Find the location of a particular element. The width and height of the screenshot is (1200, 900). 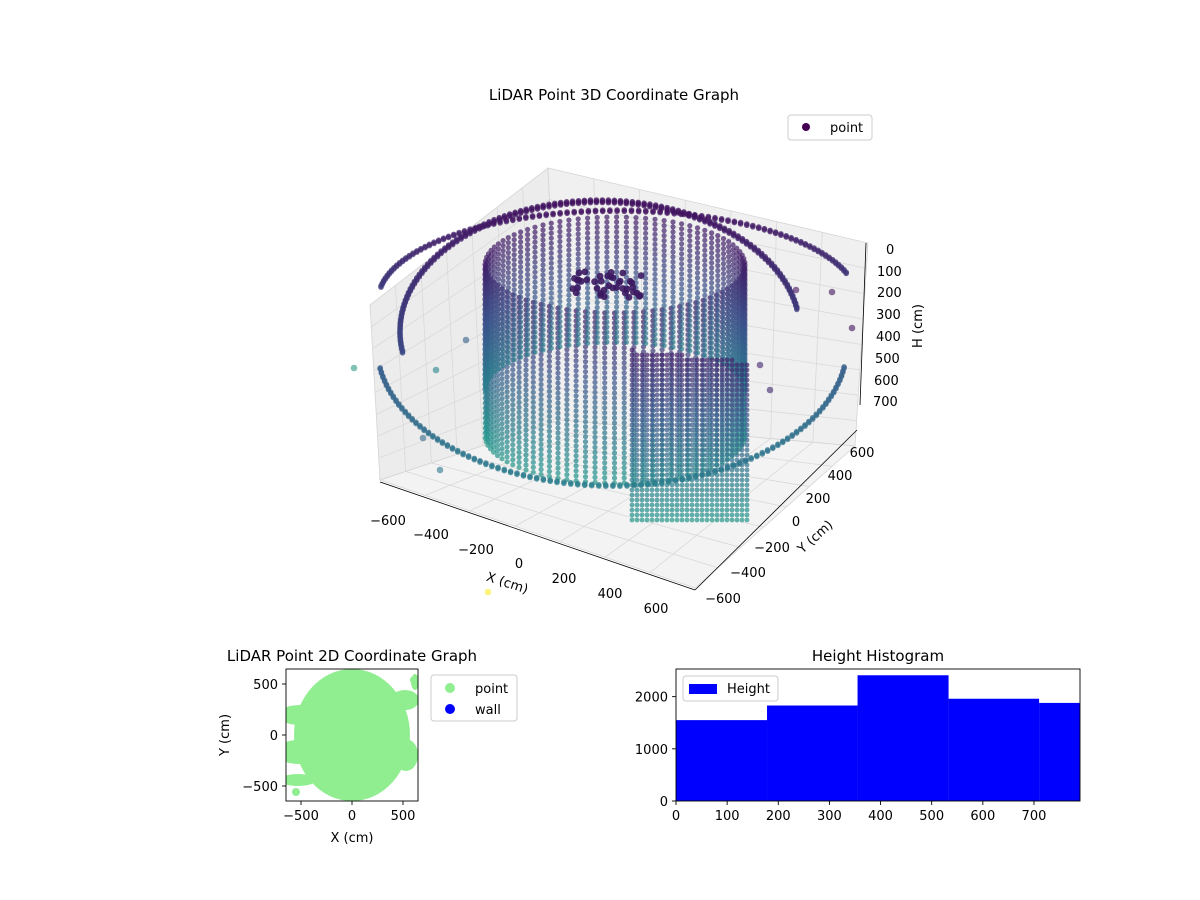

x-tick-label-3d: 0 is located at coordinates (519, 564).